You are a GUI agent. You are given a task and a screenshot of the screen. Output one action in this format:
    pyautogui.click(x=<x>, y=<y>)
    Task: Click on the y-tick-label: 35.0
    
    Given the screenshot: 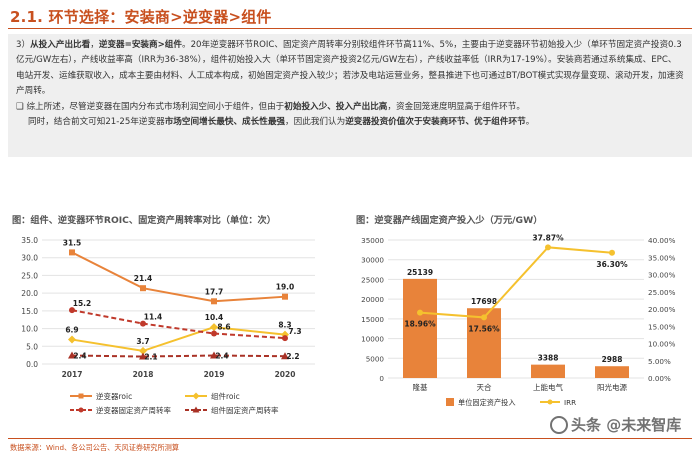 What is the action you would take?
    pyautogui.click(x=29, y=240)
    